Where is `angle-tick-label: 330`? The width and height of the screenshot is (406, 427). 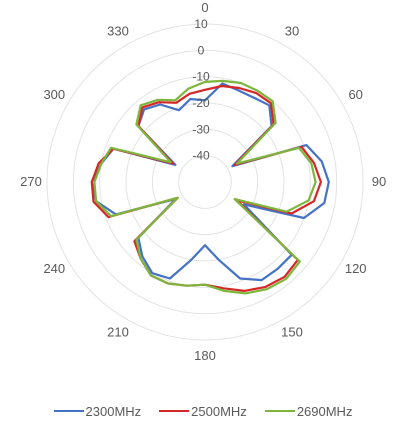 angle-tick-label: 330 is located at coordinates (118, 30).